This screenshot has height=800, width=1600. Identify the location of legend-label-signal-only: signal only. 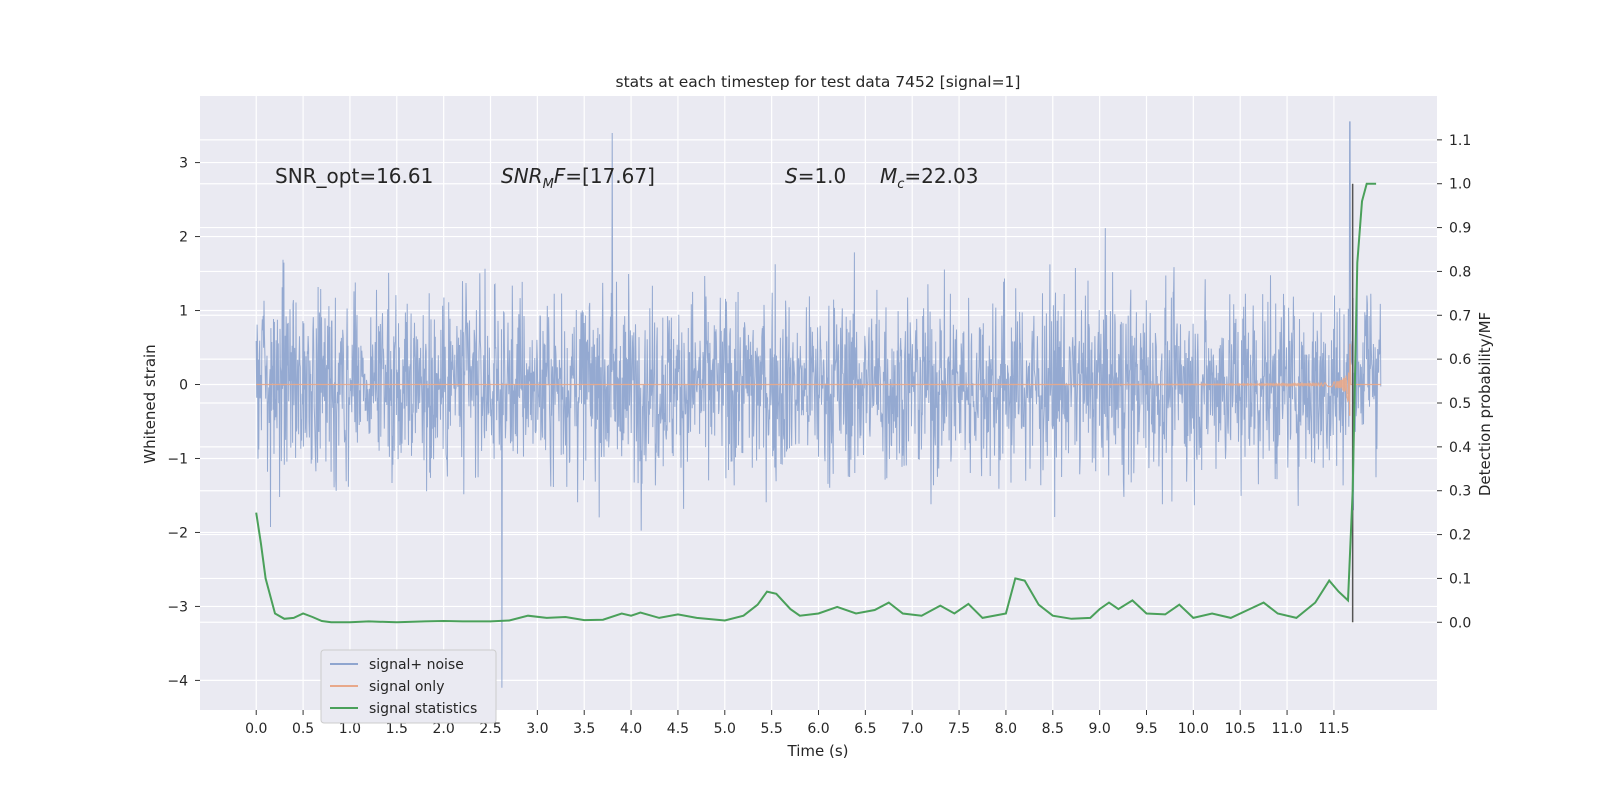
(406, 687).